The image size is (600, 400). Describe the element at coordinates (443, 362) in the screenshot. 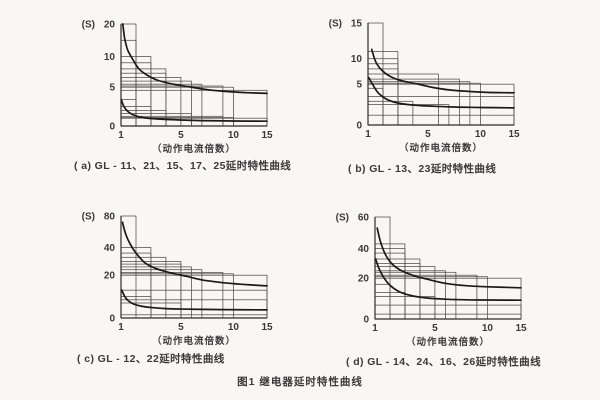

I see `chart-d-caption: ( d) GL - 14、24、16、26延时特性曲线` at that location.